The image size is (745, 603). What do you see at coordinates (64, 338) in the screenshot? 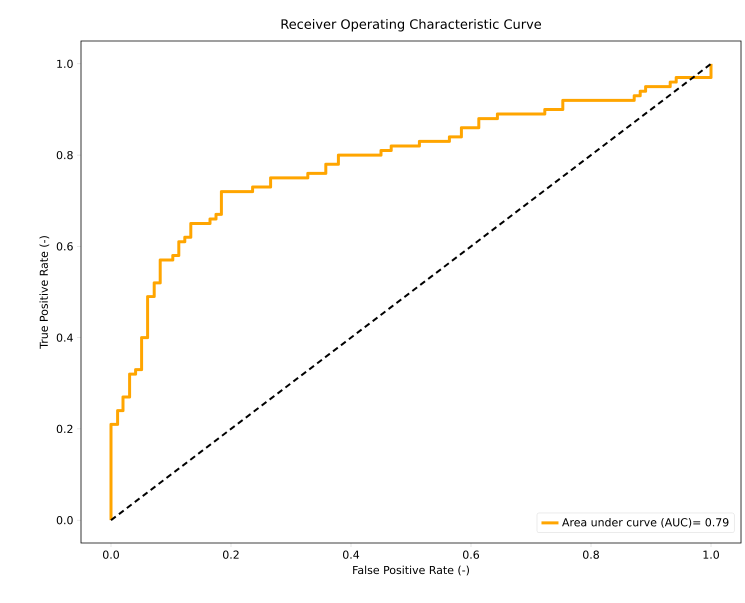
I see `y-tick-label: 0.4` at bounding box center [64, 338].